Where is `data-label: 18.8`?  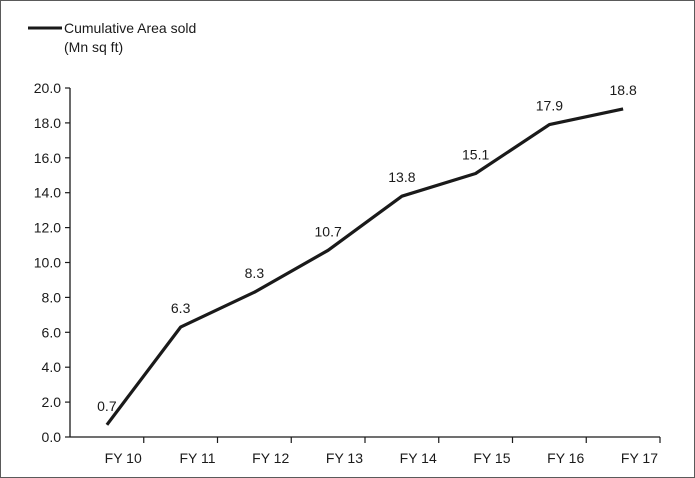
data-label: 18.8 is located at coordinates (623, 90).